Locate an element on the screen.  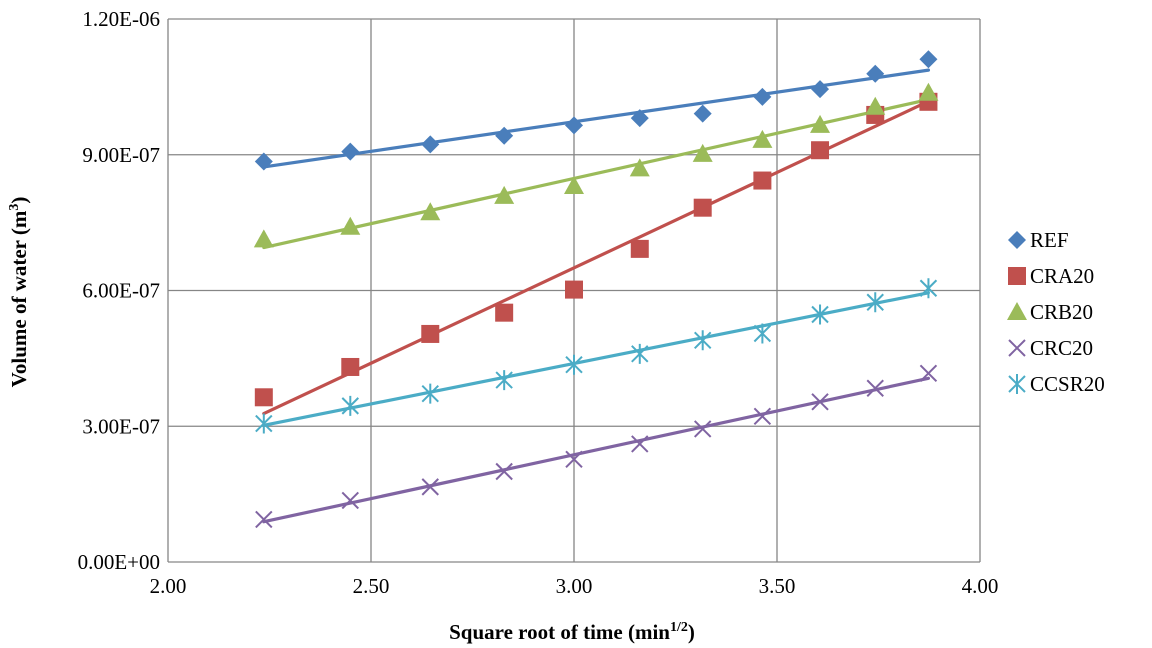
legend-marker-crc20 is located at coordinates (1017, 348).